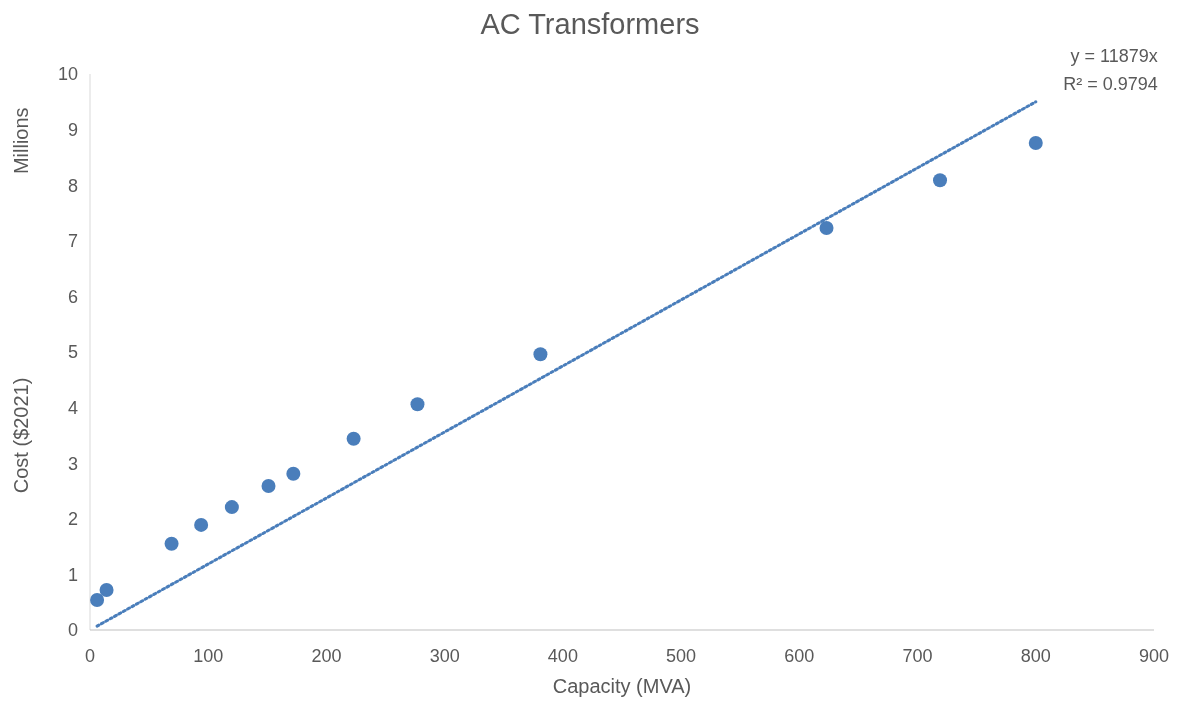 Image resolution: width=1180 pixels, height=709 pixels. Describe the element at coordinates (208, 656) in the screenshot. I see `x-tick-label: 100` at that location.